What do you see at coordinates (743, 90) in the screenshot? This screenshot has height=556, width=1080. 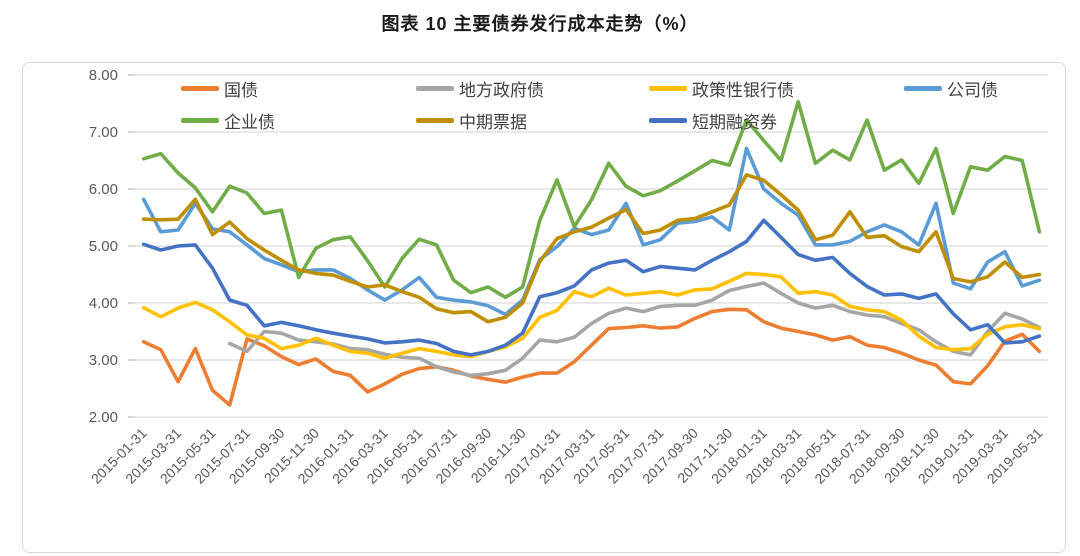 I see `legend-label: 政策性银行债` at bounding box center [743, 90].